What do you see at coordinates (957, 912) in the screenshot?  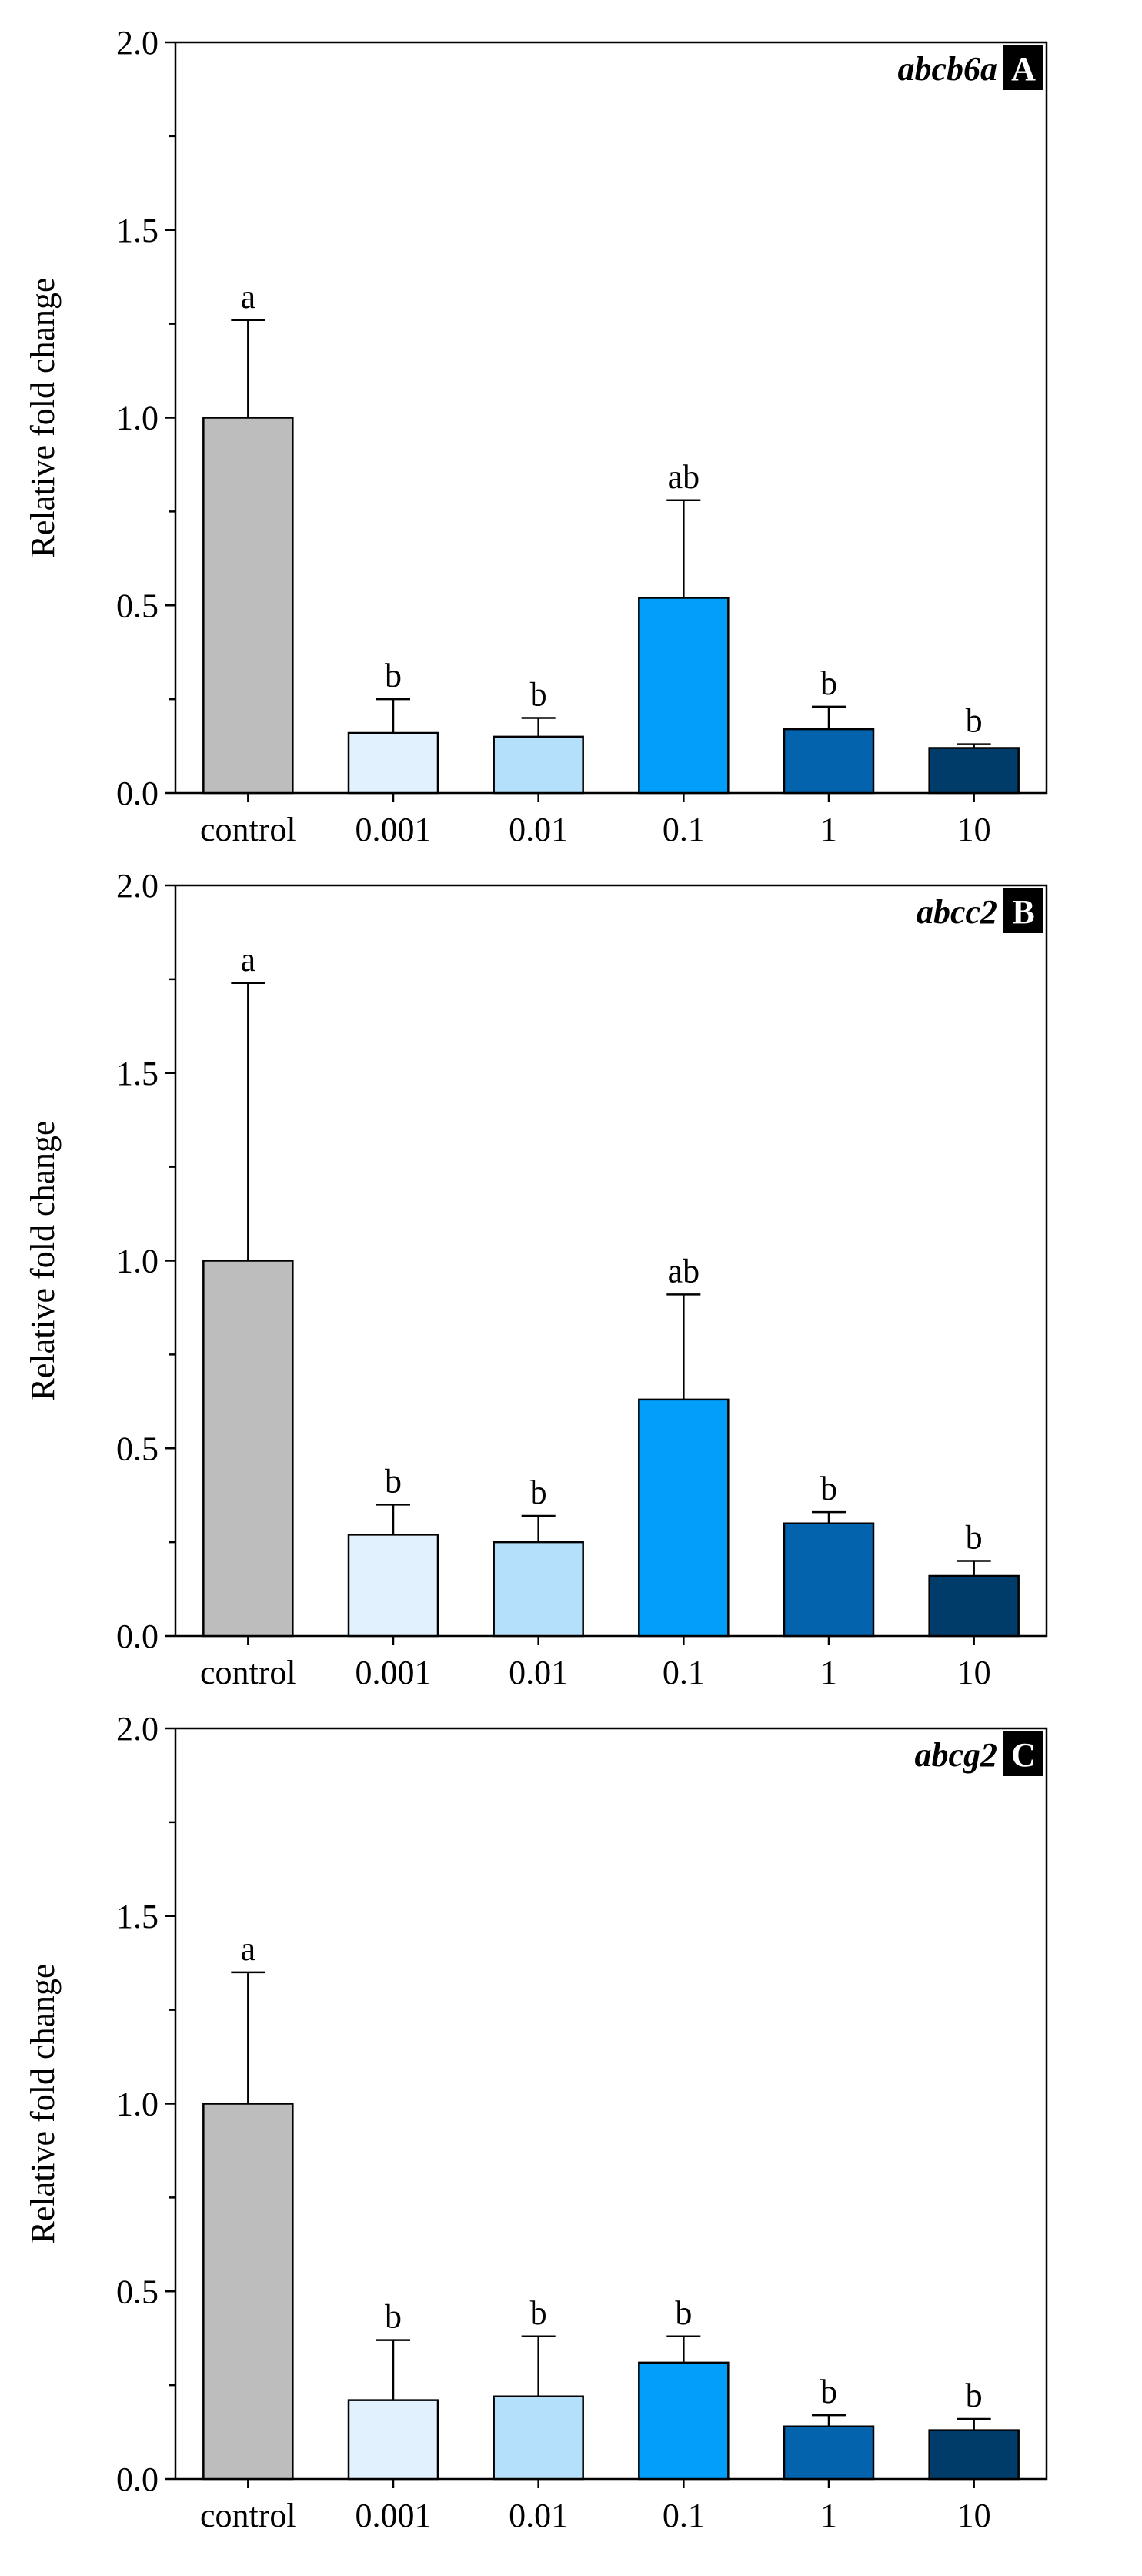 I see `gene-label: abcc2` at bounding box center [957, 912].